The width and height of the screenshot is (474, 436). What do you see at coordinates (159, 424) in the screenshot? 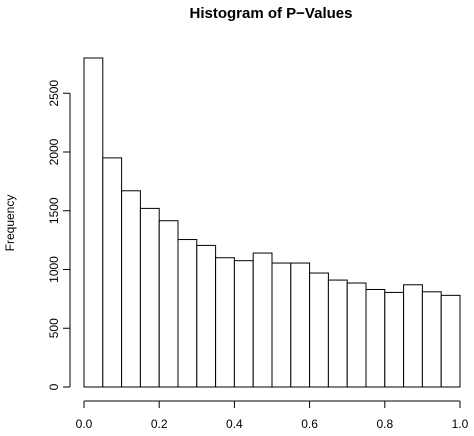
I see `x-tick-label: 0.2` at bounding box center [159, 424].